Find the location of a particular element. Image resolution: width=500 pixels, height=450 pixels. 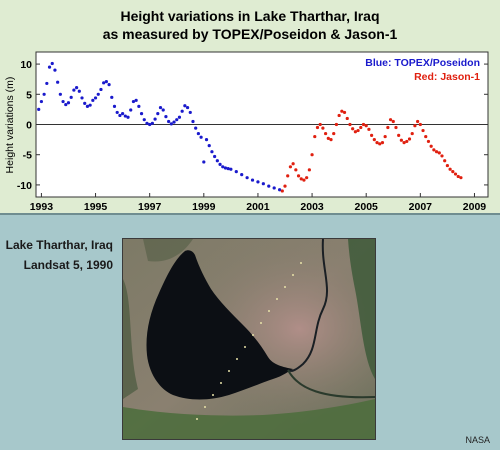

x-tick-label: 1993 is located at coordinates (42, 207).